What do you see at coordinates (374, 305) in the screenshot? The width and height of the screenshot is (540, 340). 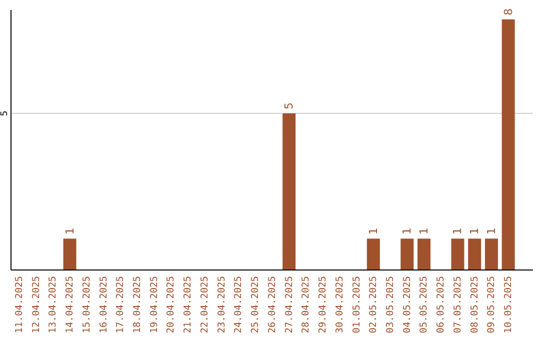 I see `x-tick-label: 02.05.2025` at bounding box center [374, 305].